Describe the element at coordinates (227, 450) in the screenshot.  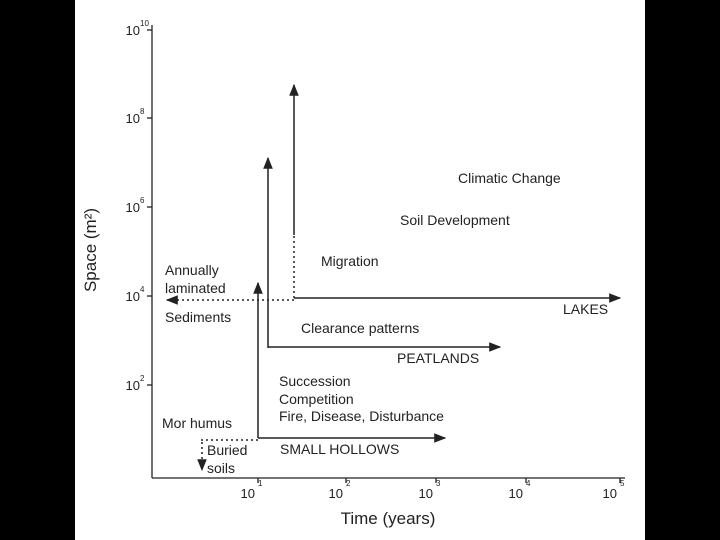
I see `label: Buried` at that location.